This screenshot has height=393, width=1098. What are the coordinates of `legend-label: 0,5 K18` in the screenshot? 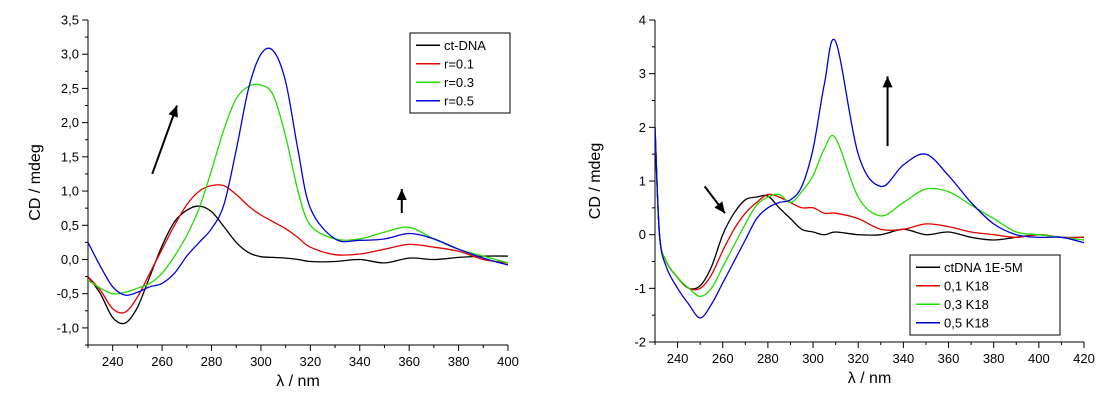 It's located at (966, 322).